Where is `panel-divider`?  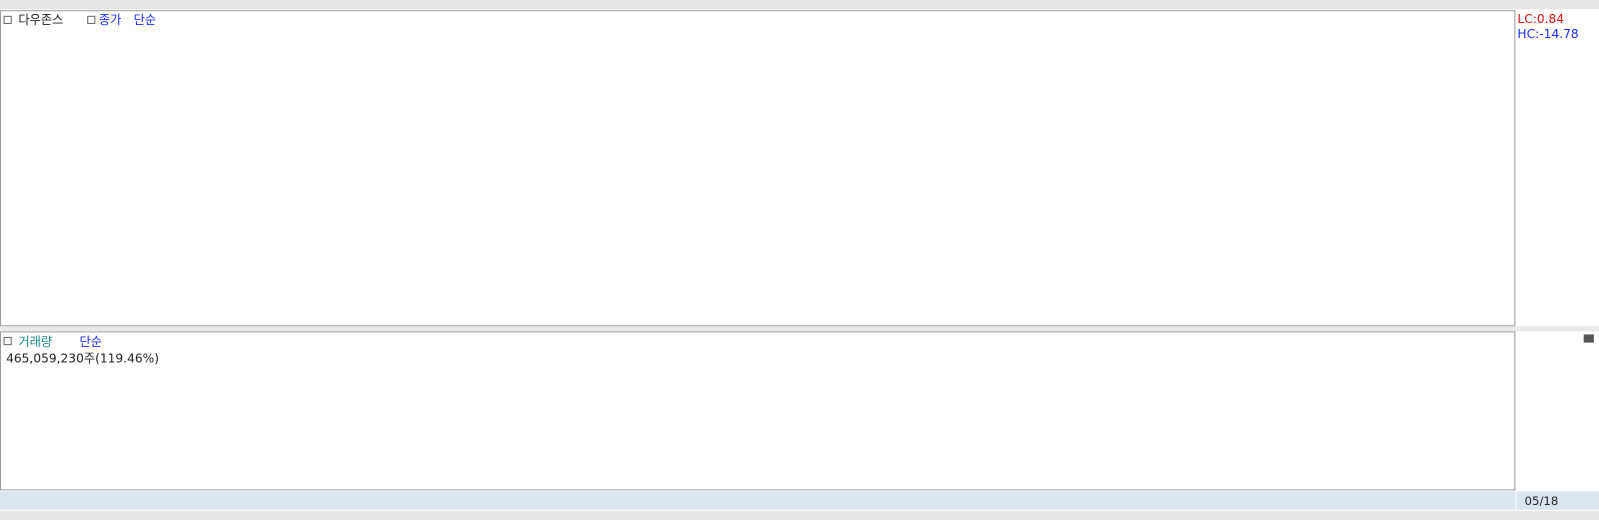 panel-divider is located at coordinates (799, 329).